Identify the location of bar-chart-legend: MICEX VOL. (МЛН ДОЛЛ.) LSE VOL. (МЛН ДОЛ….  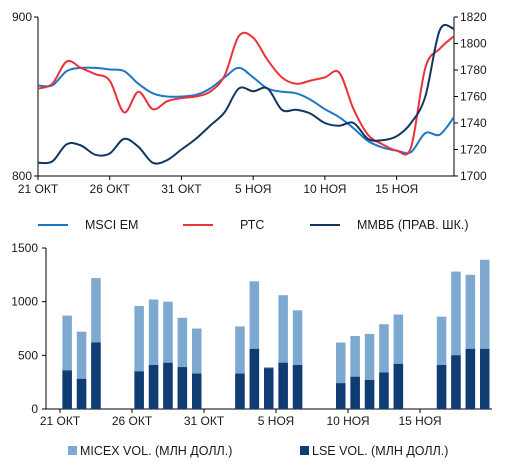
(258, 451).